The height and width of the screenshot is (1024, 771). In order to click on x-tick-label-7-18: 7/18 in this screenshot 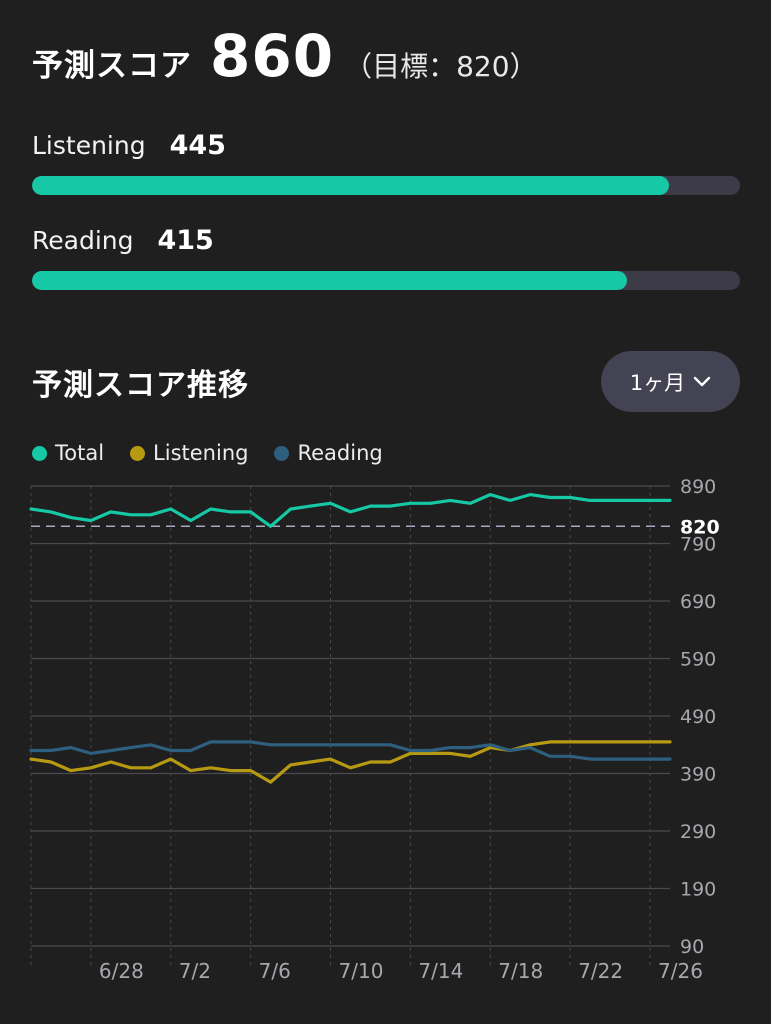, I will do `click(520, 971)`.